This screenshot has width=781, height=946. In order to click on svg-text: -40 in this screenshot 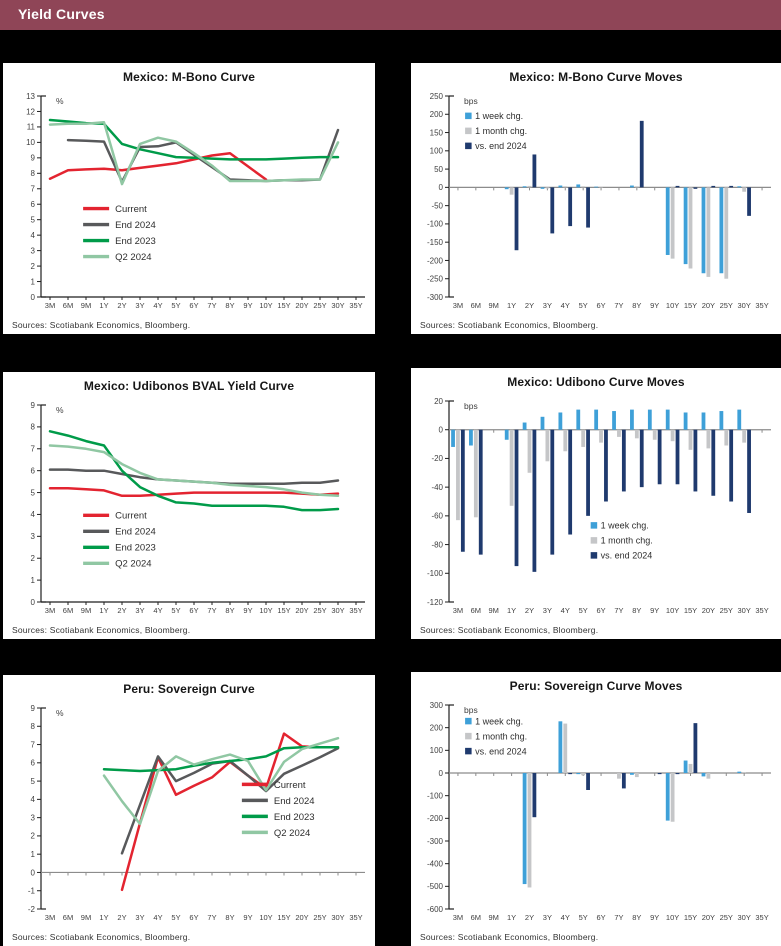, I will do `click(437, 487)`.